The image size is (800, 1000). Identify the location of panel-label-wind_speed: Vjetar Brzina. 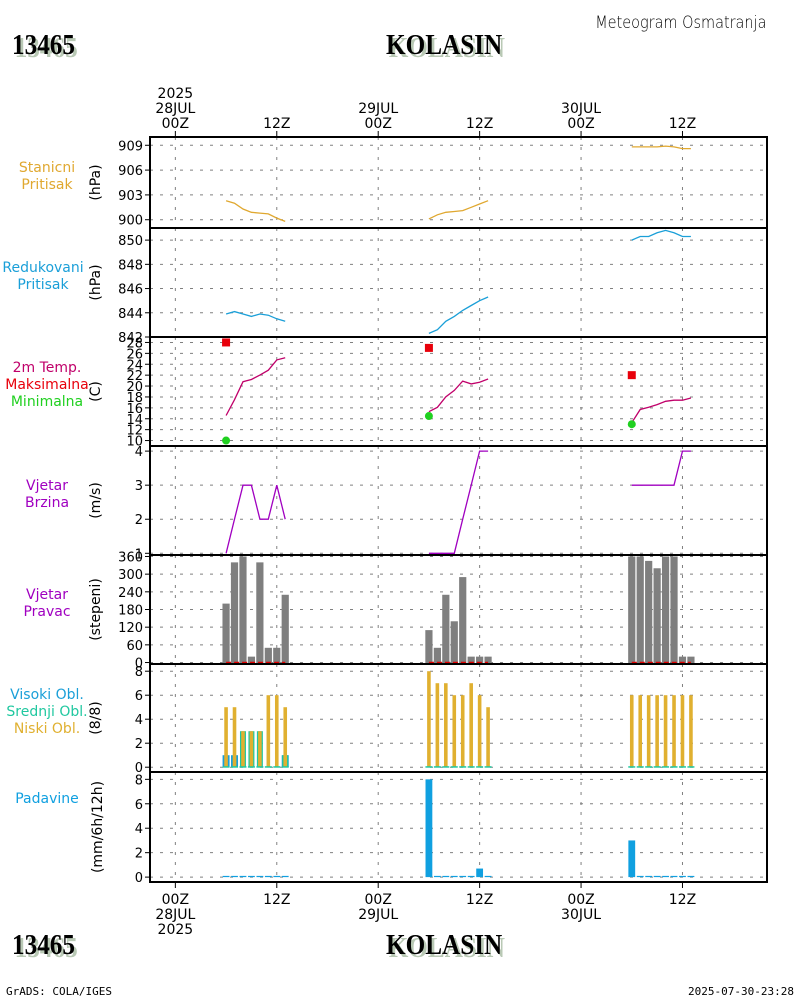
(51, 495).